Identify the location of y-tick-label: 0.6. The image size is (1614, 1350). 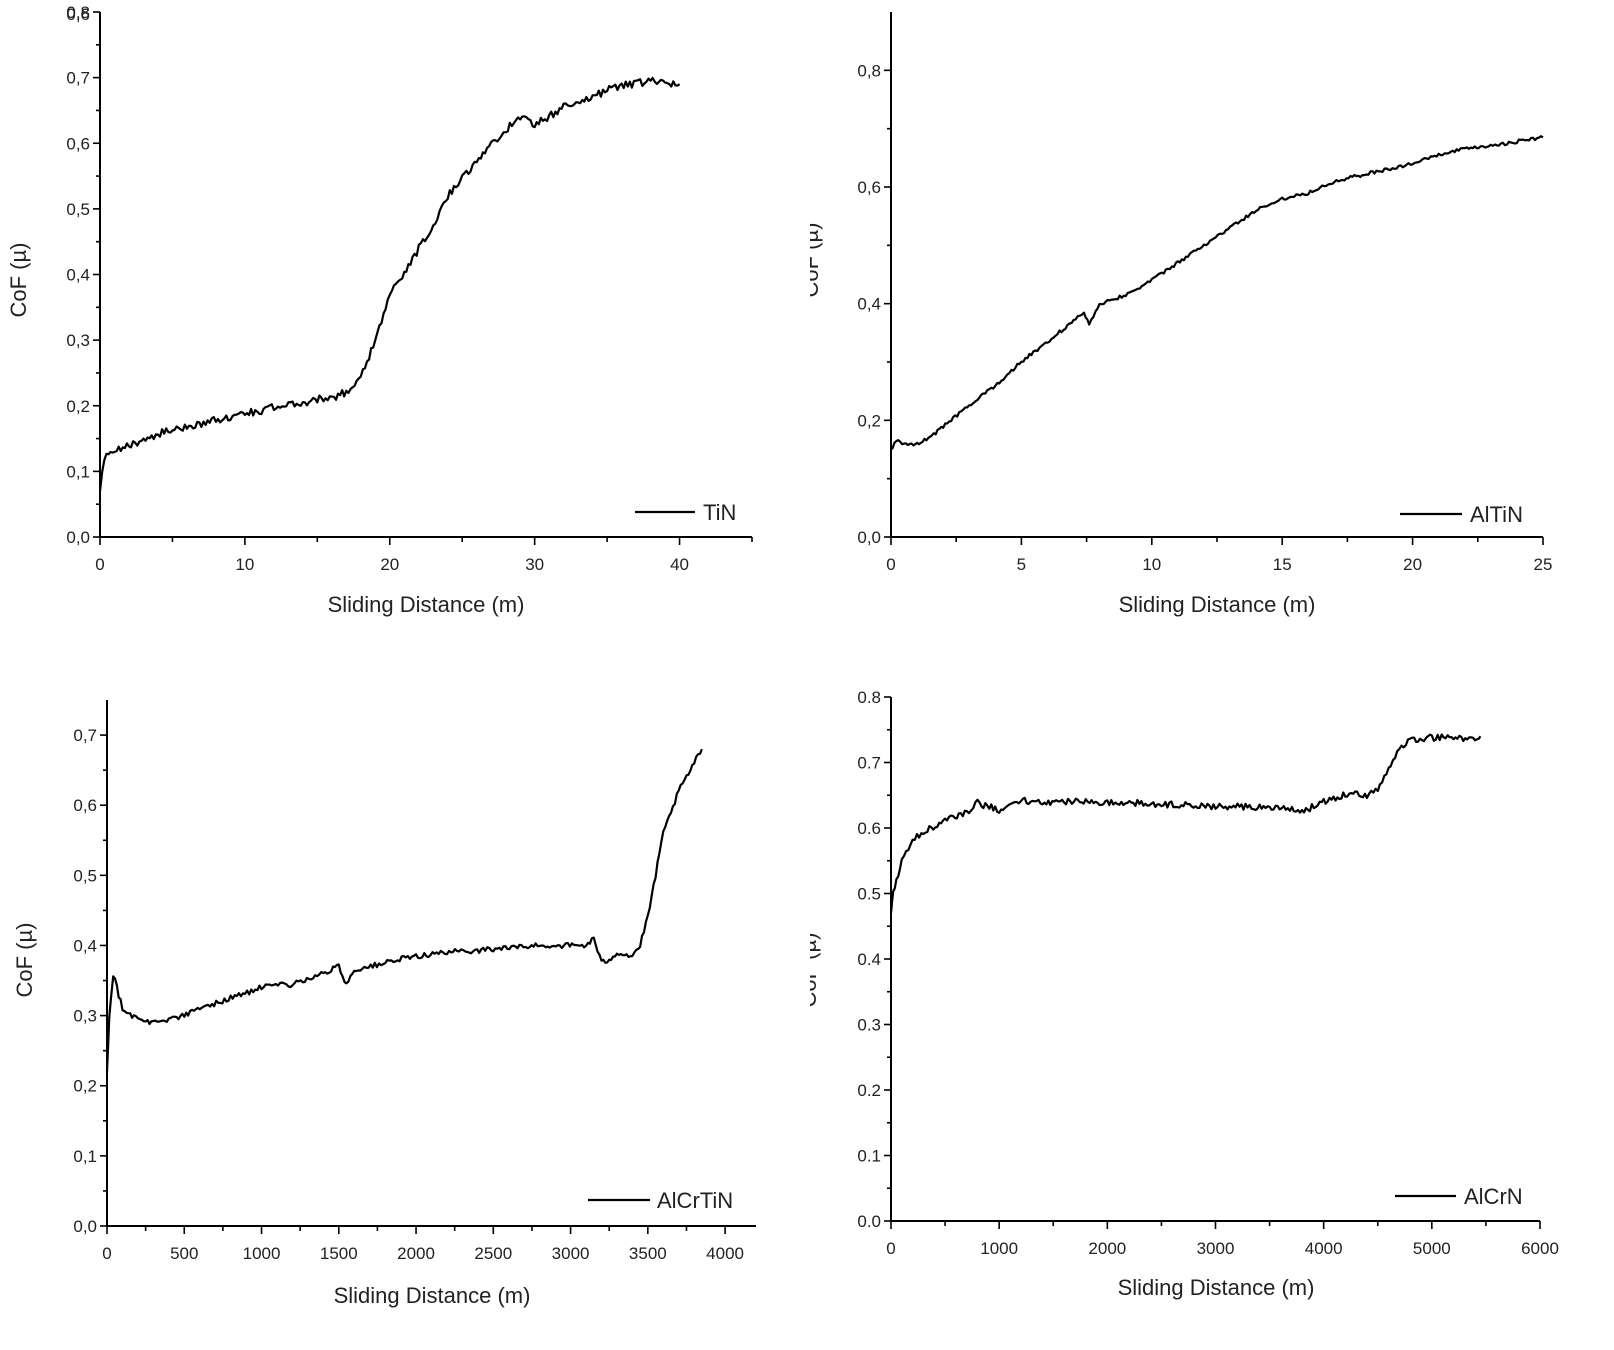
(869, 828).